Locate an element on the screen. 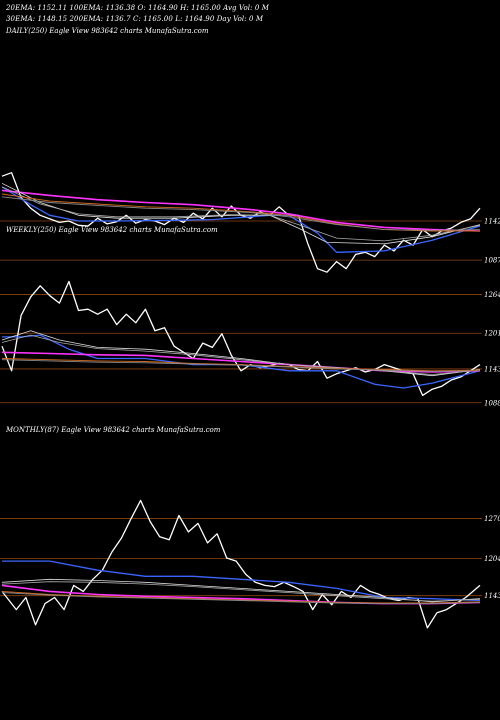  daily-chart-panel: 1142 1087 is located at coordinates (250, 222).